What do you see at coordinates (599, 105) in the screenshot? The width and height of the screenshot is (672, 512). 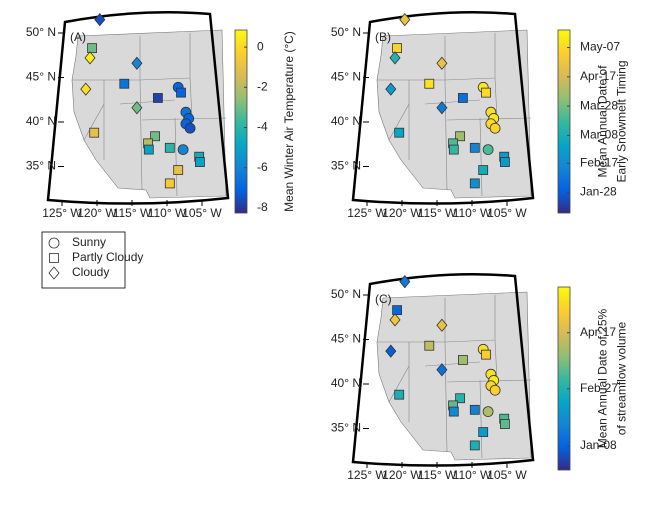 I see `colorbar-tick-label: Mar-28` at bounding box center [599, 105].